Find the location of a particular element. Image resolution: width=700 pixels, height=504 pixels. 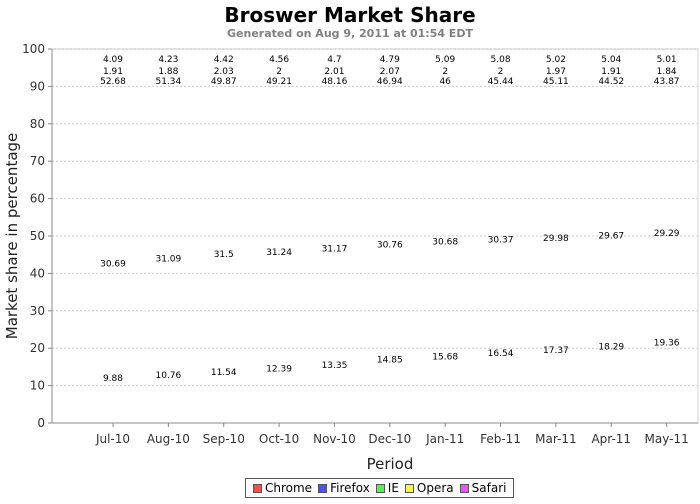

data-label-safari: 4.56 is located at coordinates (279, 60).